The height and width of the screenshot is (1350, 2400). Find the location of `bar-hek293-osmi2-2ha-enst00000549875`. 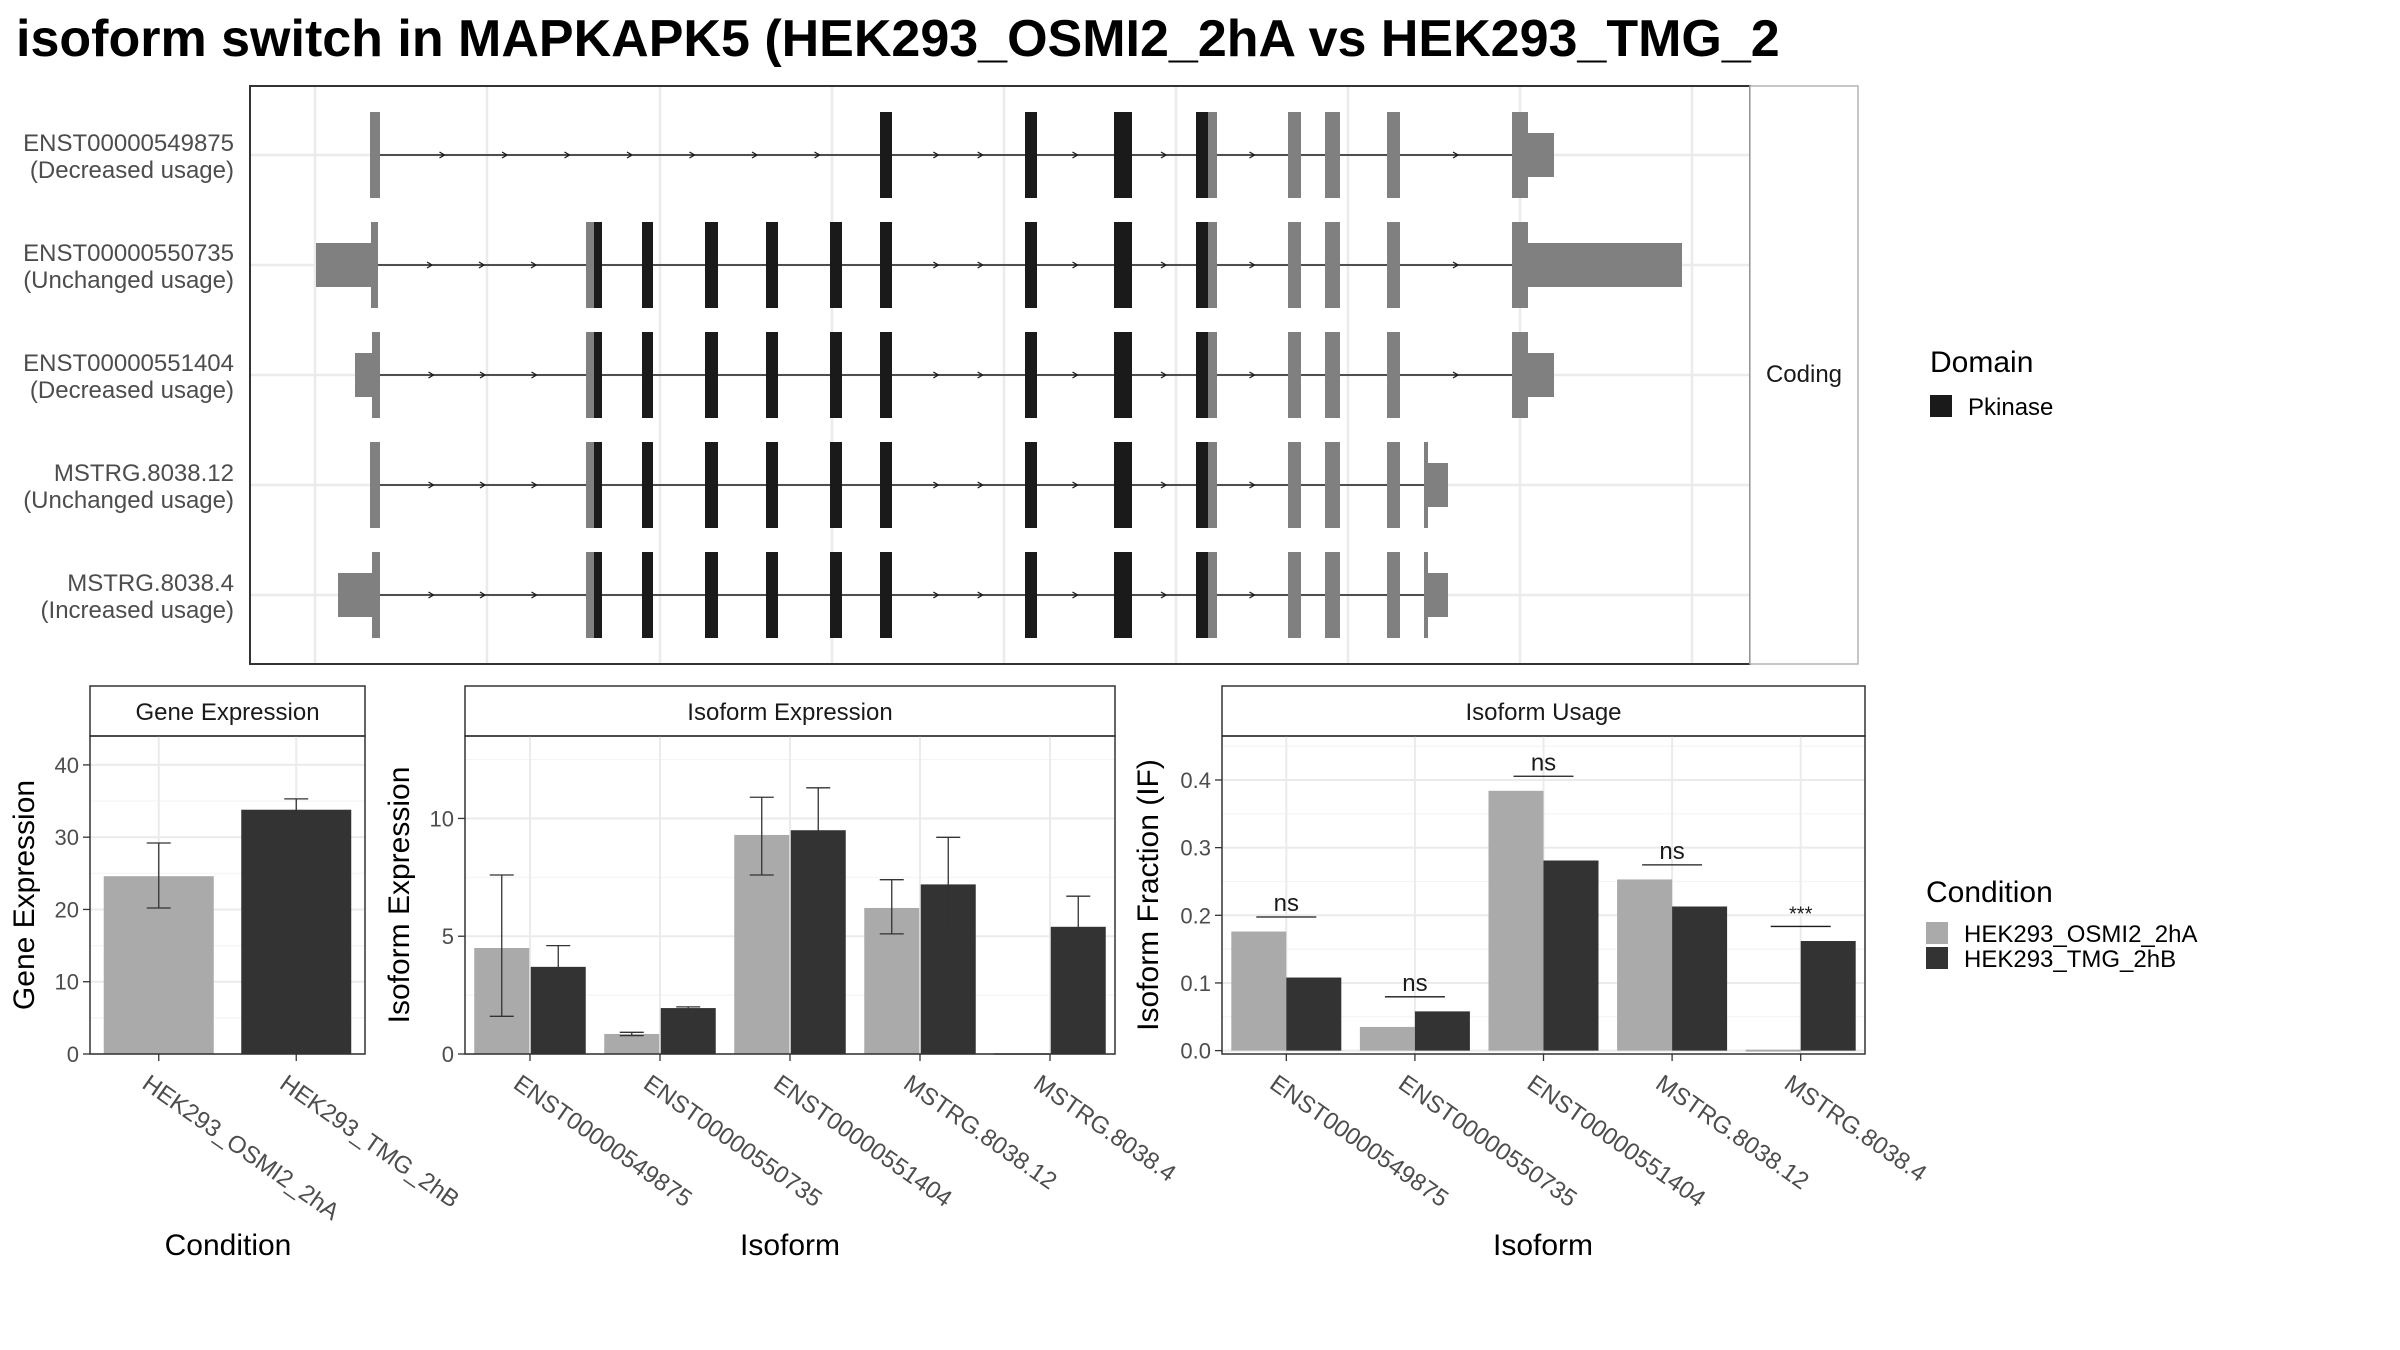

bar-hek293-osmi2-2ha-enst00000549875 is located at coordinates (1259, 991).